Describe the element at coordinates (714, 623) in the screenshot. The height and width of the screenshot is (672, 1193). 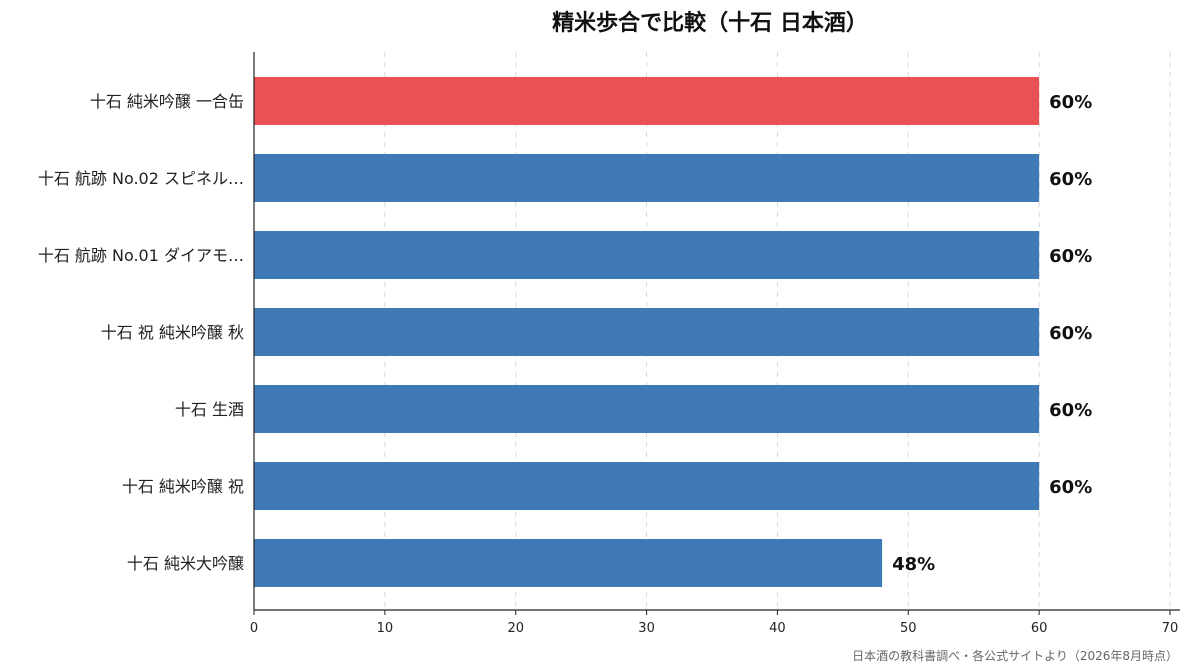
I see `x-axis-ticks: 0 10 20 30 40 50 60 70` at that location.